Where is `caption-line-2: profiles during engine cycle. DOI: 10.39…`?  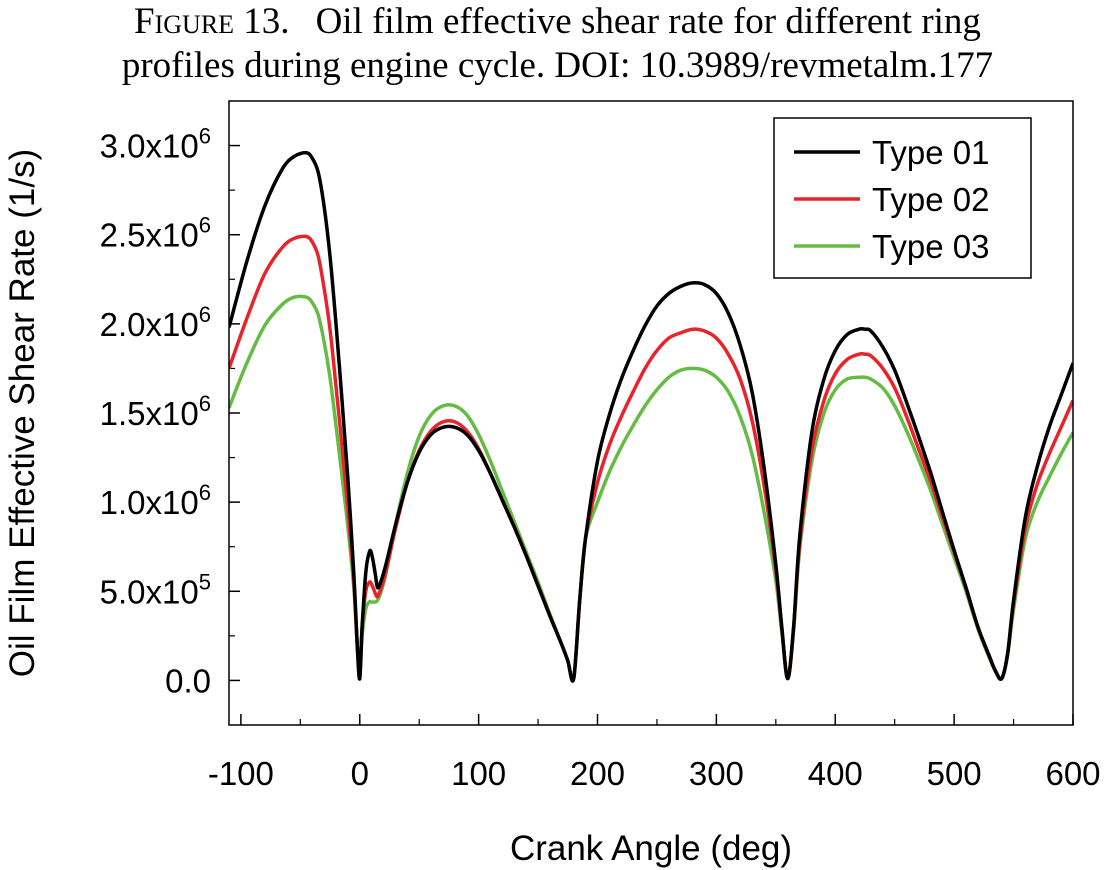
caption-line-2: profiles during engine cycle. DOI: 10.39… is located at coordinates (557, 65).